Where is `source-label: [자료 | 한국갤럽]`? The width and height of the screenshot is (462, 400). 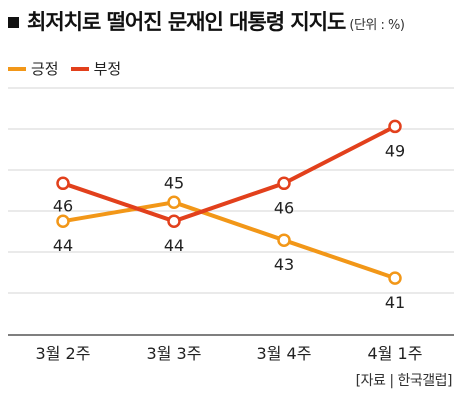 source-label: [자료 | 한국갤럽] is located at coordinates (404, 381).